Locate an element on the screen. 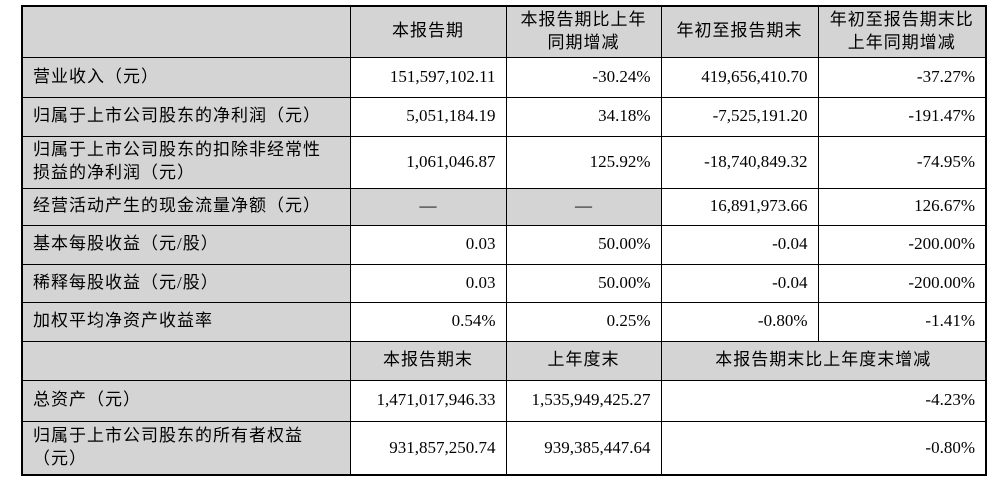 This screenshot has height=486, width=1008. cell-yoy-change: -30.24% is located at coordinates (583, 77).